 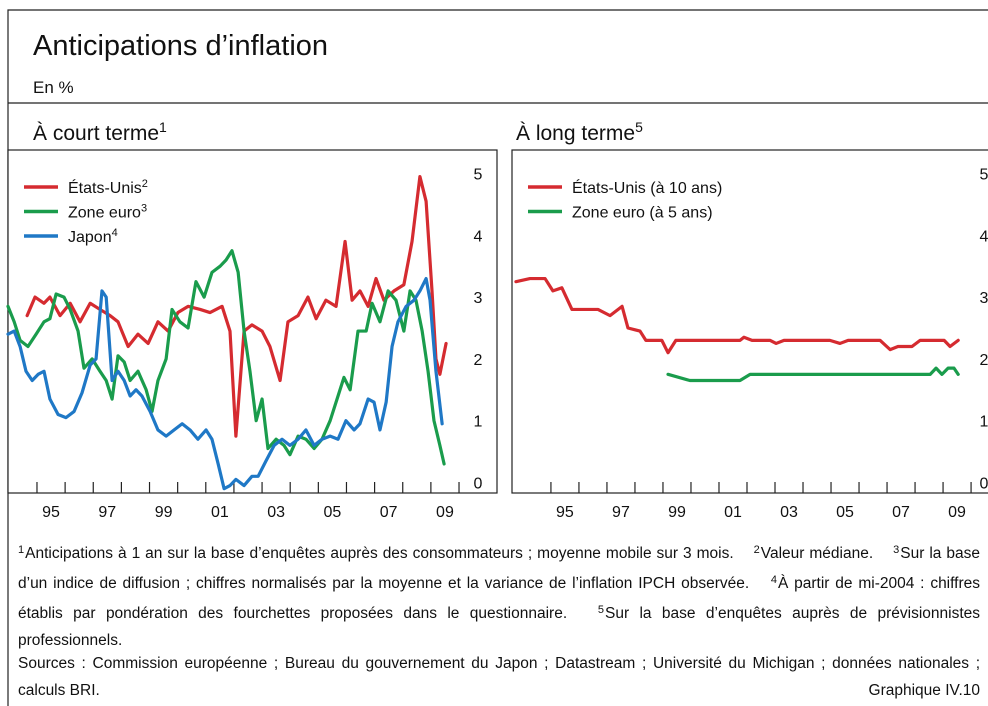 I want to click on legend-name: Zone euro (à 5 ans), so click(x=642, y=213).